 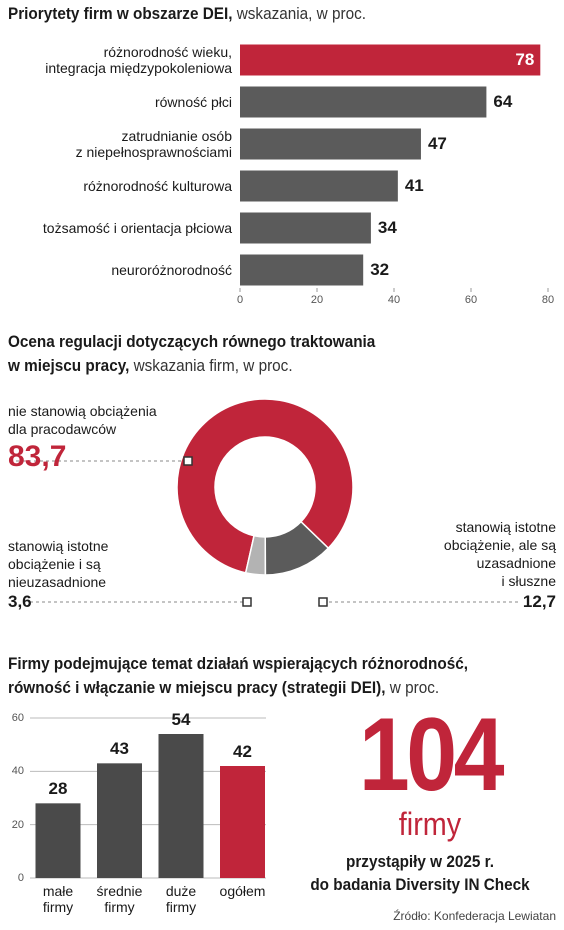 I want to click on x-tick-label: średnie firmy, so click(x=119, y=899).